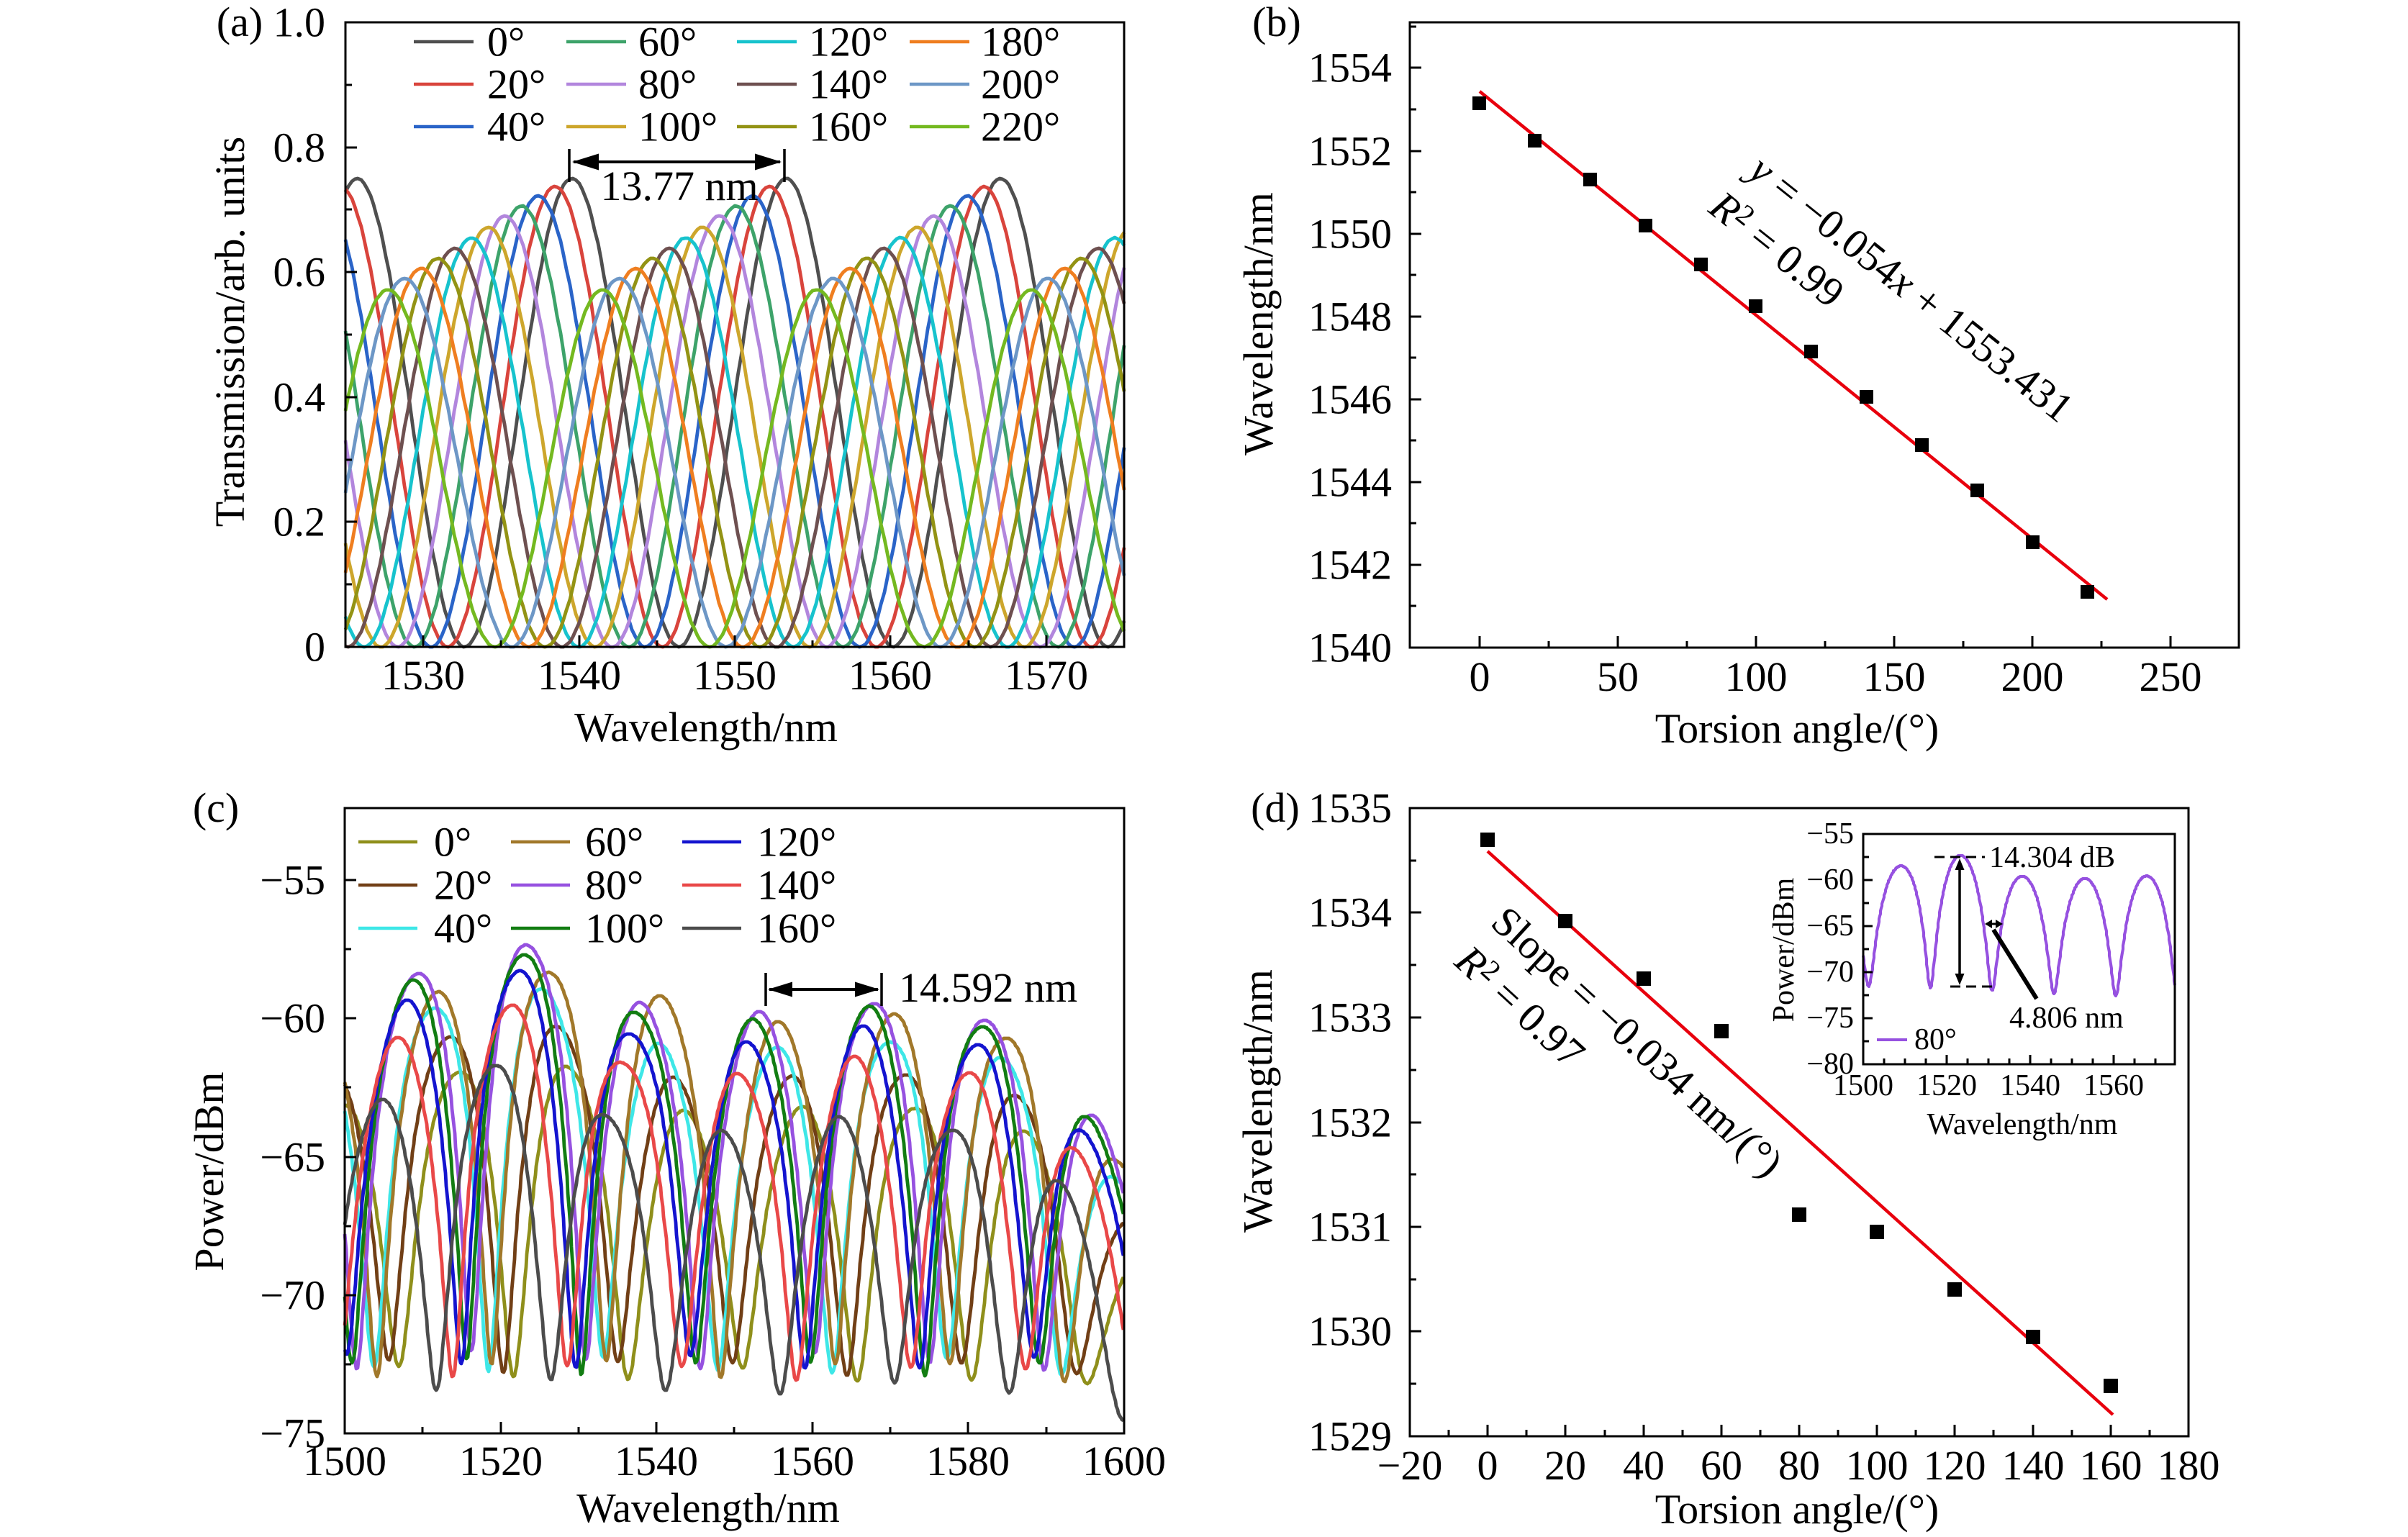  I want to click on svg-text: Transmission/arb. units, so click(230, 332).